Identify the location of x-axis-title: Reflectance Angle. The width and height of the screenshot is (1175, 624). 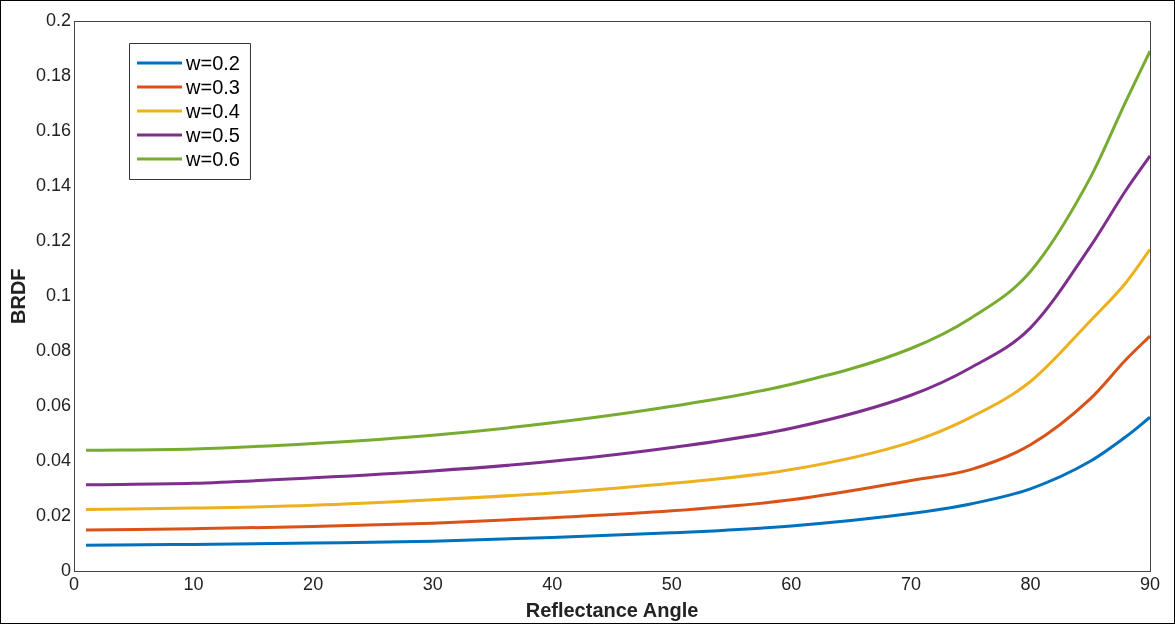
(612, 609).